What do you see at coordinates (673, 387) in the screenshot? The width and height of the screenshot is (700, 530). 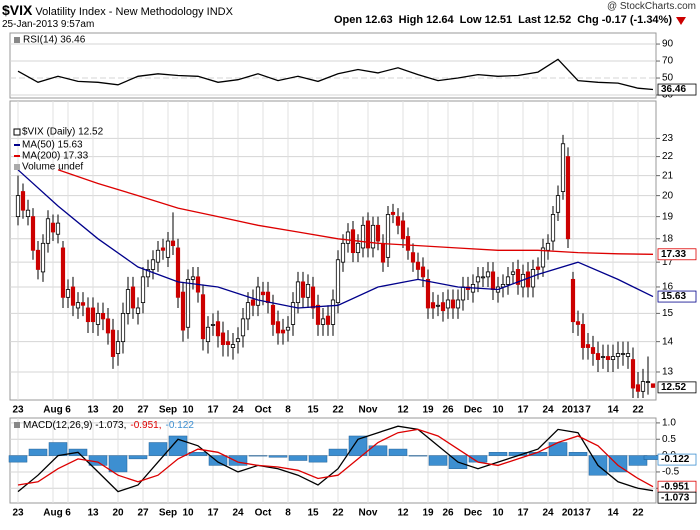 I see `value-flag-label: 12.52` at bounding box center [673, 387].